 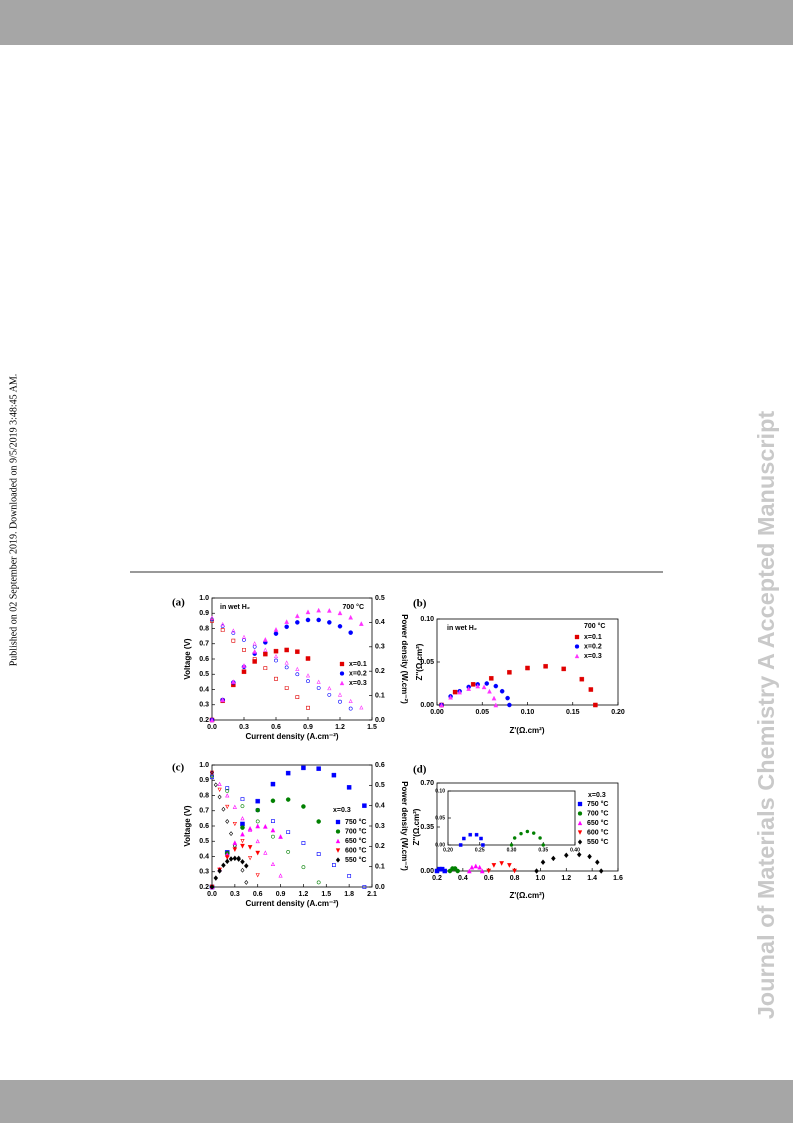 What do you see at coordinates (212, 894) in the screenshot?
I see `x-tick-label: 0.0` at bounding box center [212, 894].